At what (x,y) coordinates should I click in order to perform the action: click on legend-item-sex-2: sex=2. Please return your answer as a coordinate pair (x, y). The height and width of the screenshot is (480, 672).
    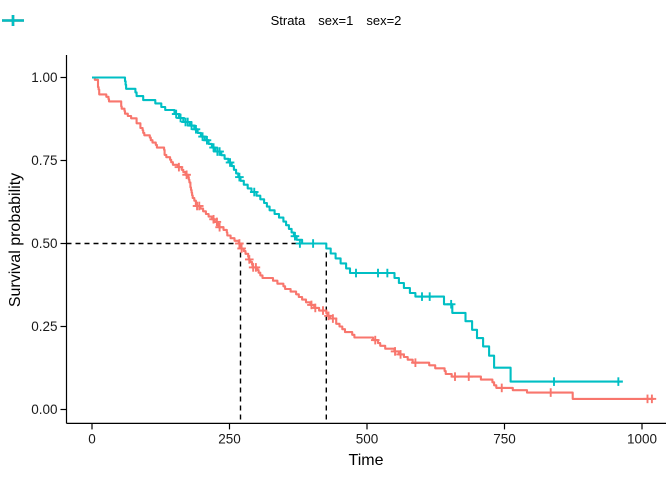
    Looking at the image, I should click on (202, 20).